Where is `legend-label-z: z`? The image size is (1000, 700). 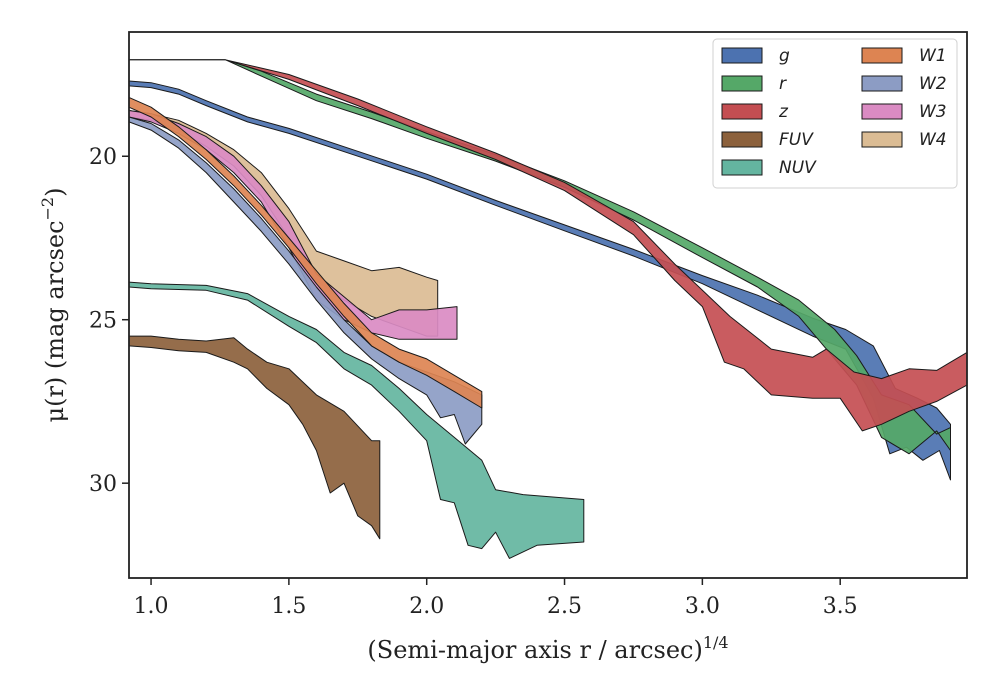
legend-label-z: z is located at coordinates (783, 112).